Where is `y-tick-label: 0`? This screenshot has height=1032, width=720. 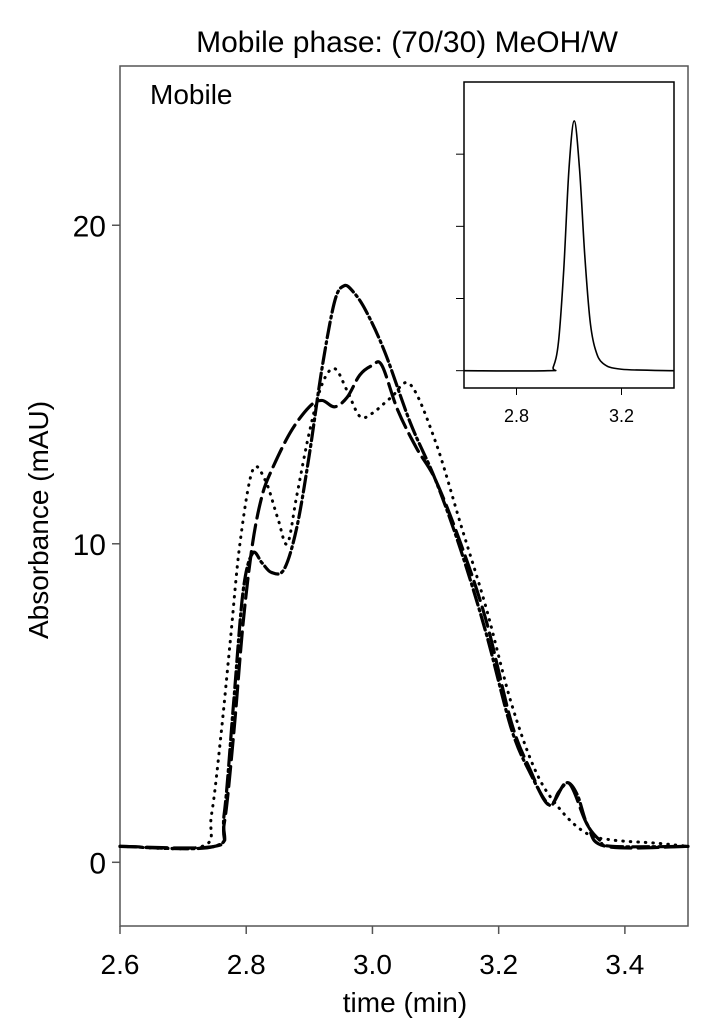 y-tick-label: 0 is located at coordinates (97, 863).